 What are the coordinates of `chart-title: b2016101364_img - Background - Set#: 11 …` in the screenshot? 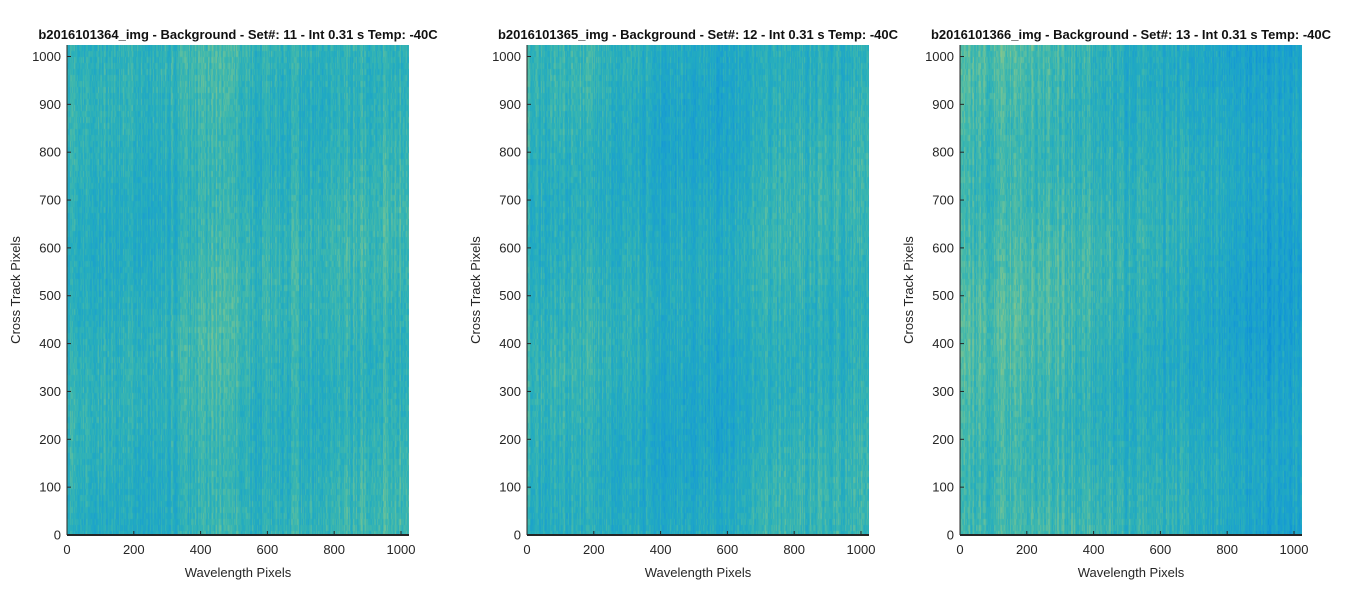 It's located at (238, 34).